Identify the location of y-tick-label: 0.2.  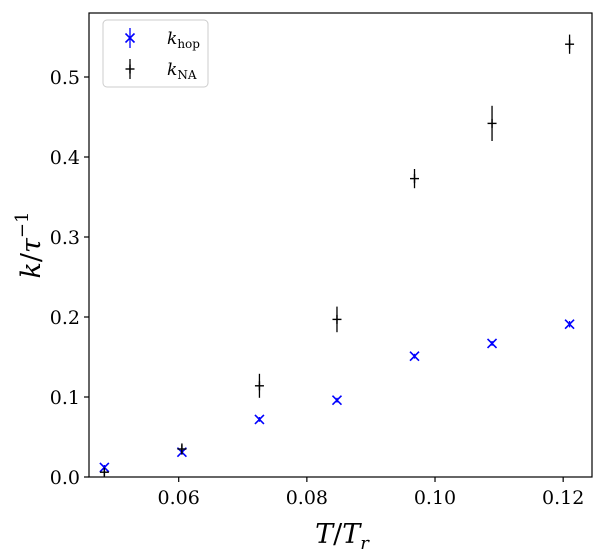
(65, 318).